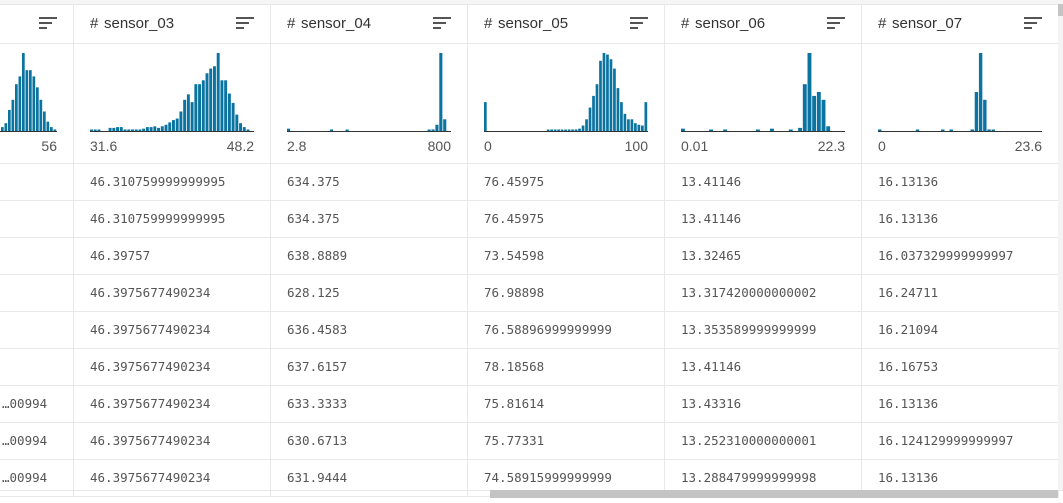 The width and height of the screenshot is (1063, 503). I want to click on table-cell: 13.252310000000001, so click(763, 441).